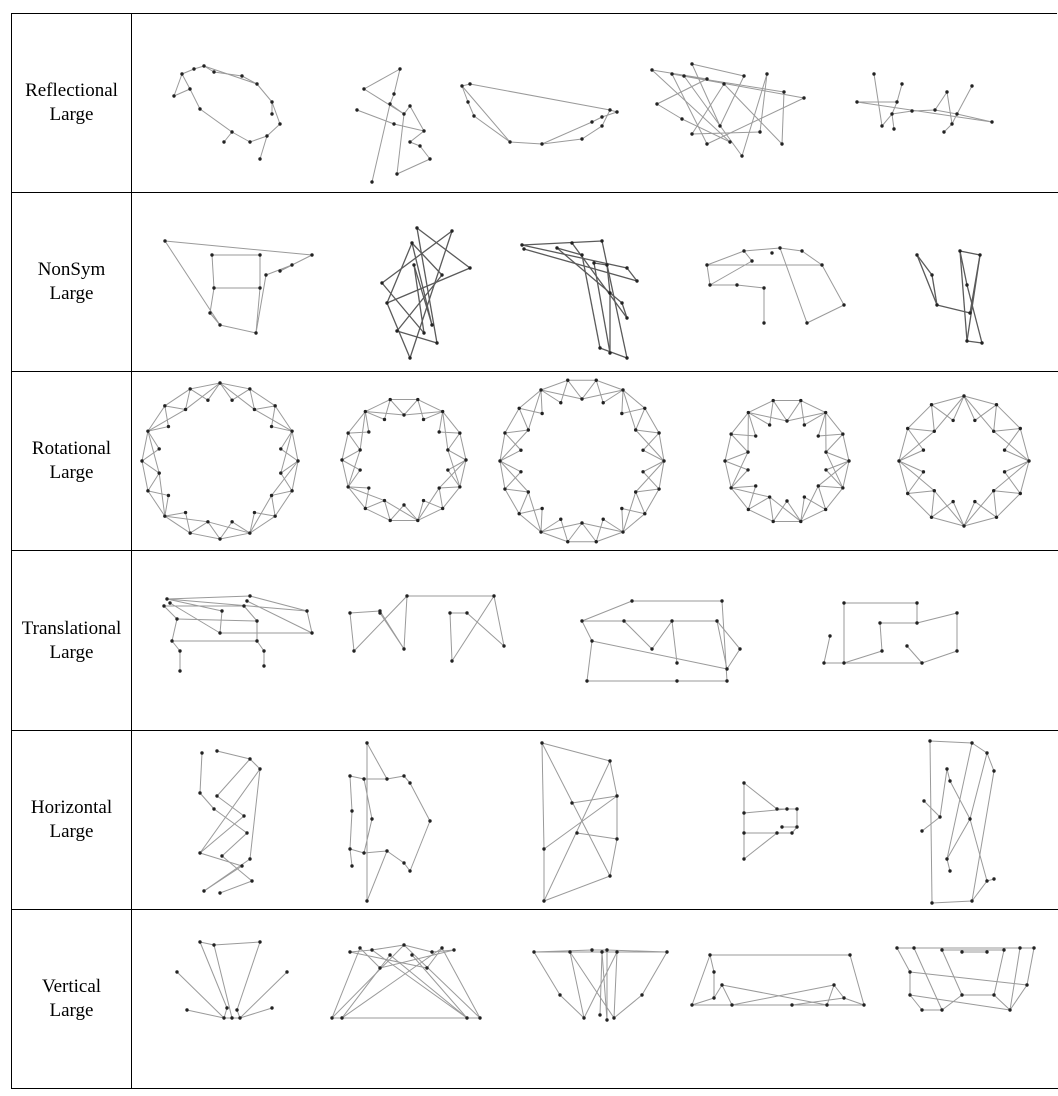 This screenshot has height=1096, width=1058. I want to click on figure-cell-reflectional, so click(594, 103).